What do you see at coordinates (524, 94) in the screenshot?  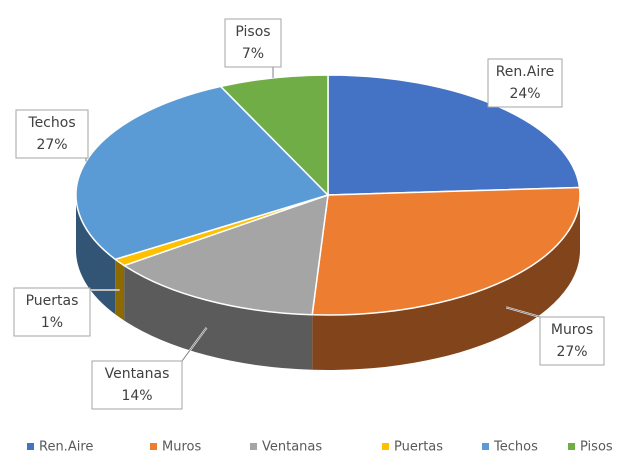 I see `label-value: 24%` at bounding box center [524, 94].